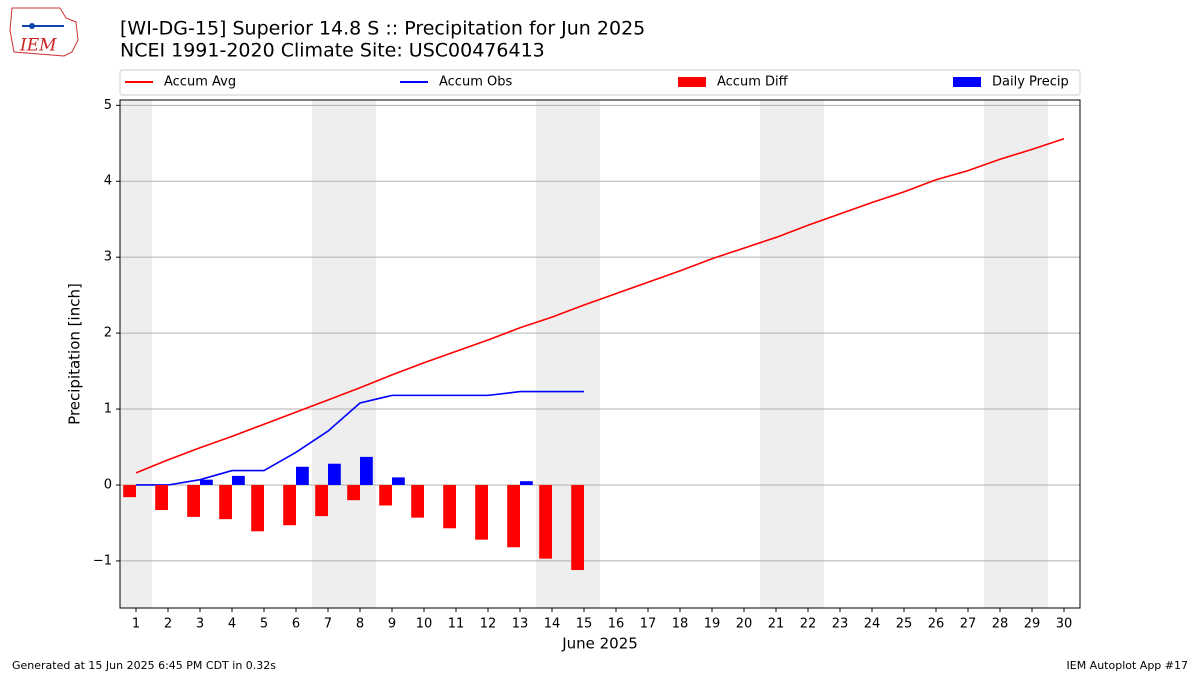  What do you see at coordinates (332, 51) in the screenshot?
I see `chart-subtitle: NCEI 1991-2020 Climate Site: USC00476413` at bounding box center [332, 51].